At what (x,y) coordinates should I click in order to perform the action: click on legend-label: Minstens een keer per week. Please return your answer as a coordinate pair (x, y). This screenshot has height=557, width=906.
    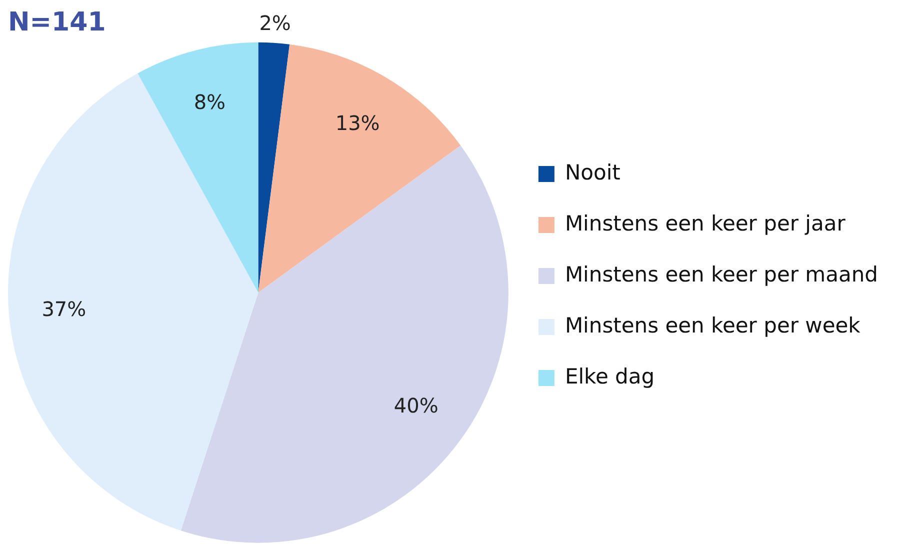
    Looking at the image, I should click on (713, 325).